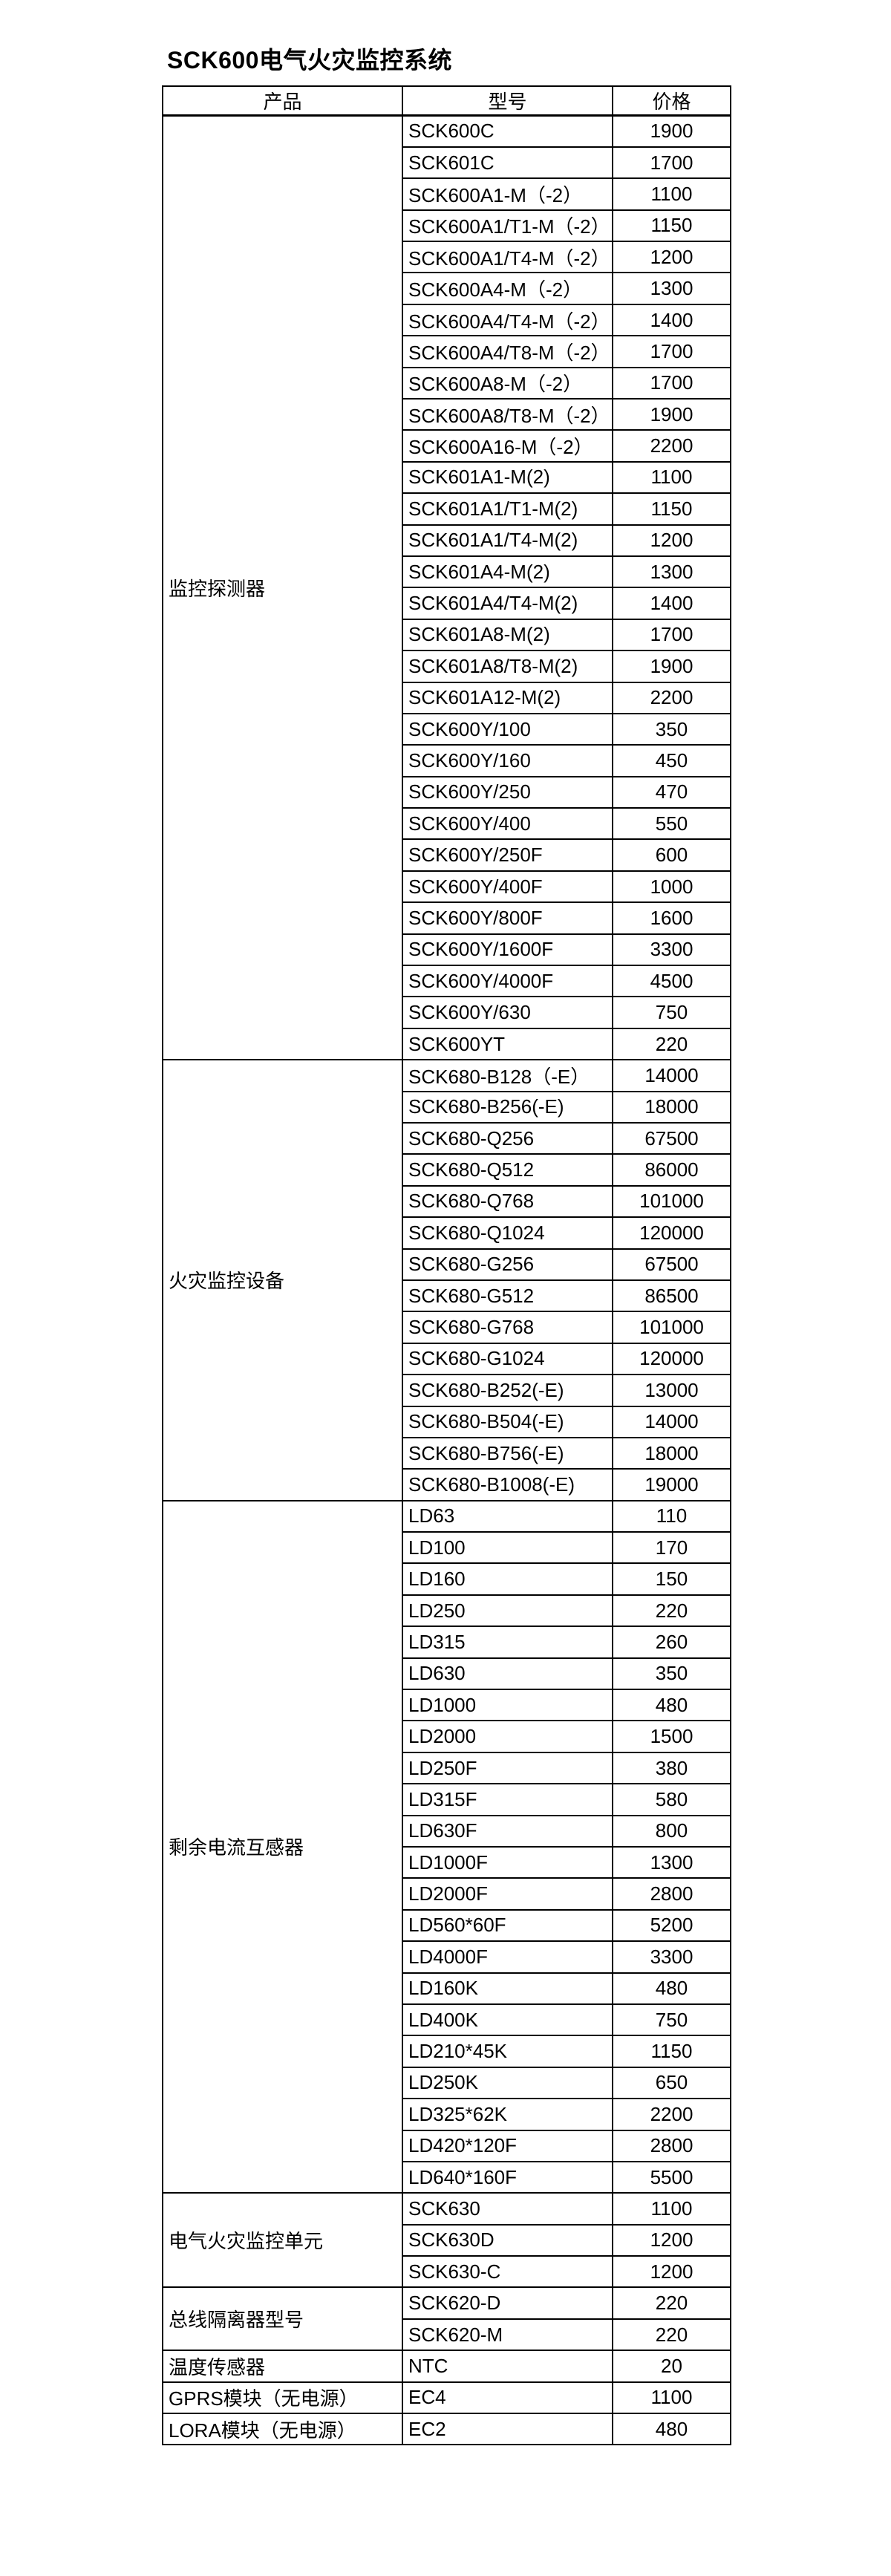 The height and width of the screenshot is (2576, 891). I want to click on model-cell: LD1000, so click(508, 1705).